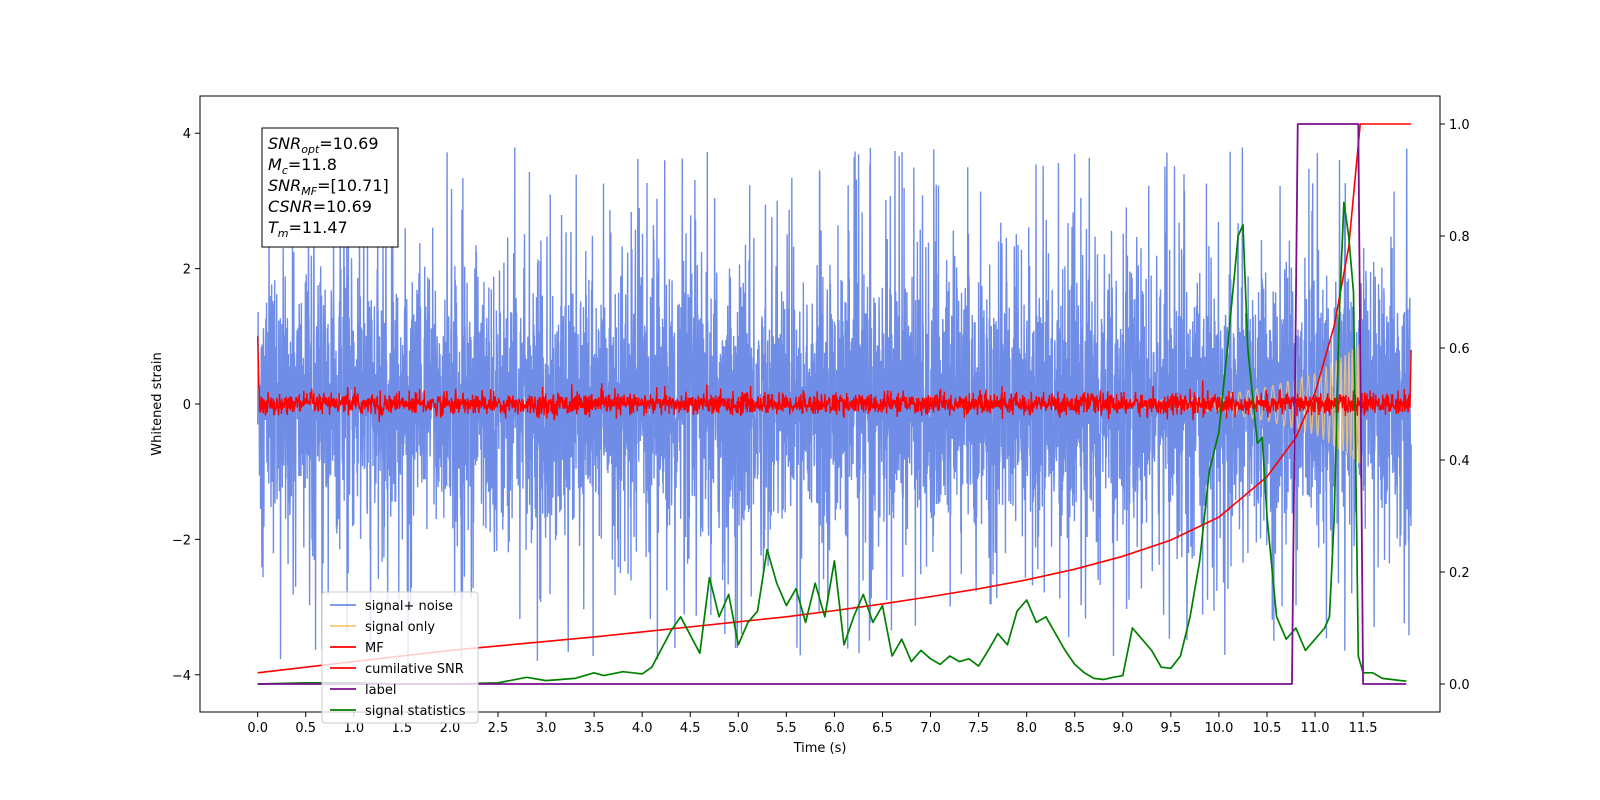 Image resolution: width=1600 pixels, height=800 pixels. I want to click on x-tick-label: 11.0, so click(1315, 728).